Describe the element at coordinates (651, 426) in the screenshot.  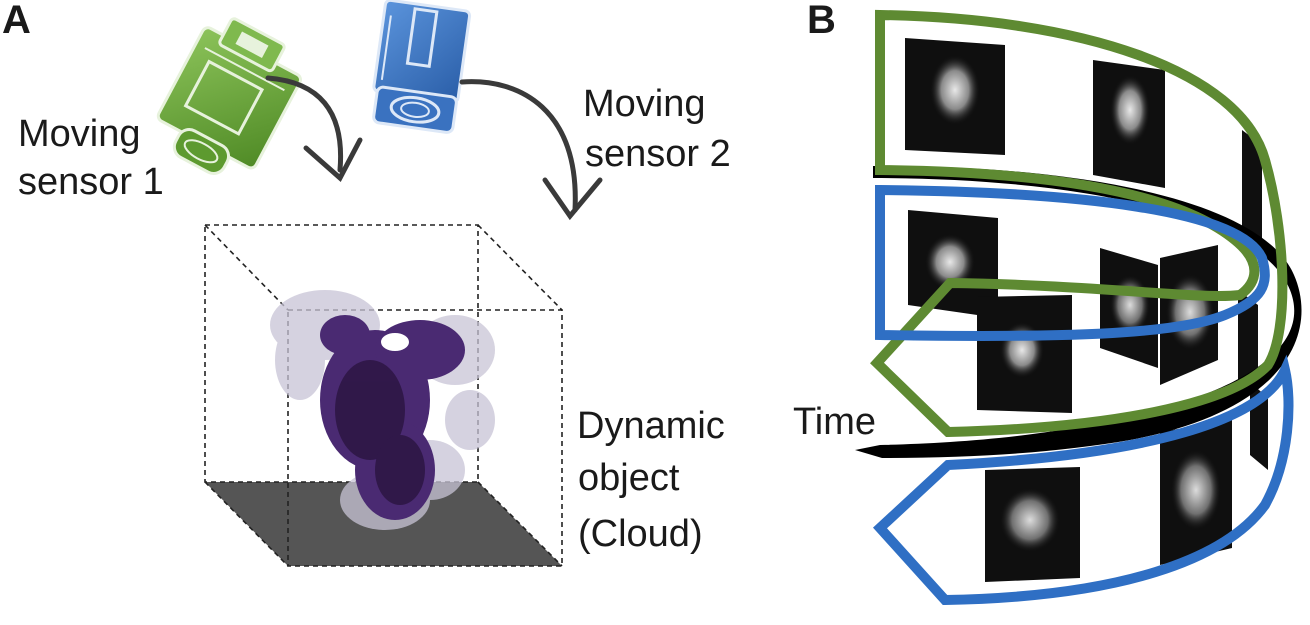
I see `object-label-line1: Dynamic` at that location.